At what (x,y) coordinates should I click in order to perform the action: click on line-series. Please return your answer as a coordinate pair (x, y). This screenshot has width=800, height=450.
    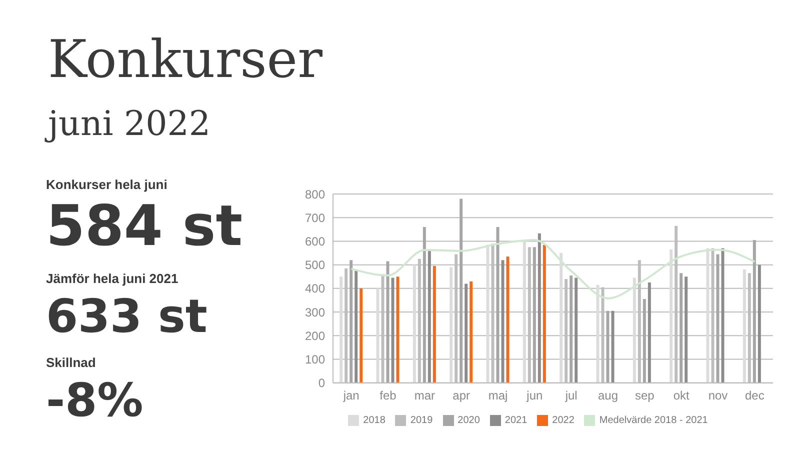
    Looking at the image, I should click on (553, 269).